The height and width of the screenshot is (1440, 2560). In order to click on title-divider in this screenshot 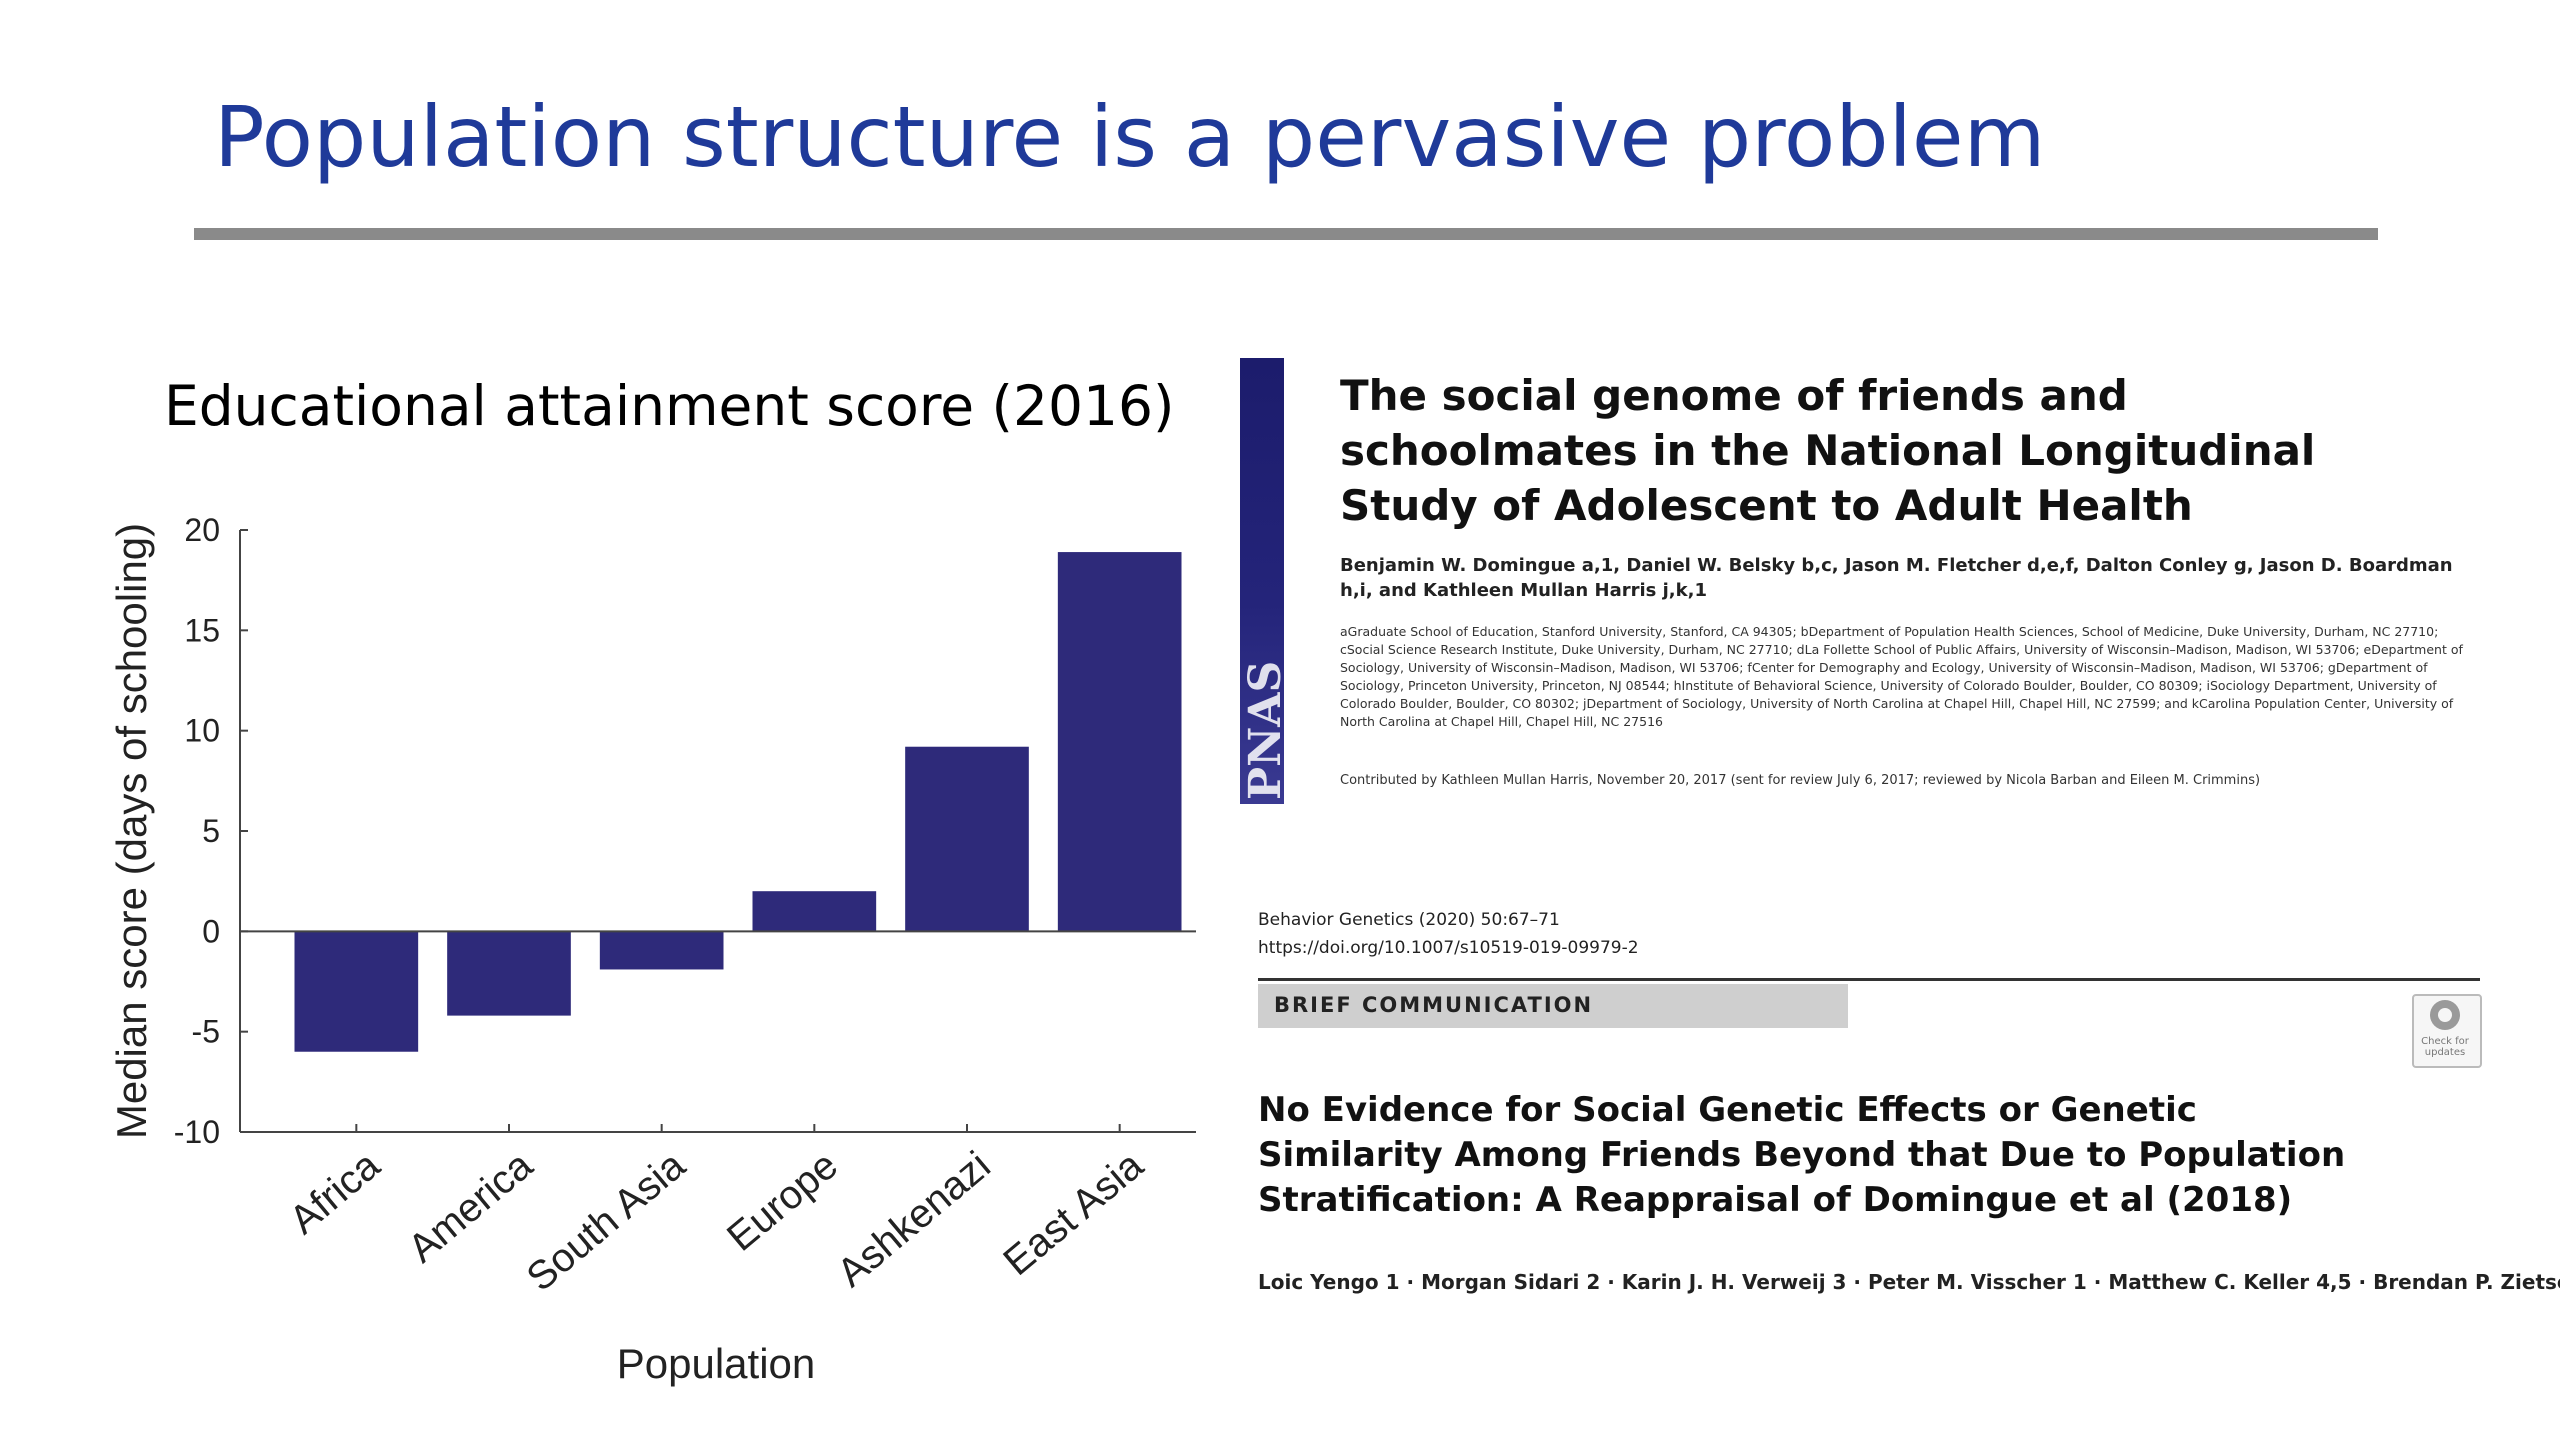, I will do `click(1286, 234)`.